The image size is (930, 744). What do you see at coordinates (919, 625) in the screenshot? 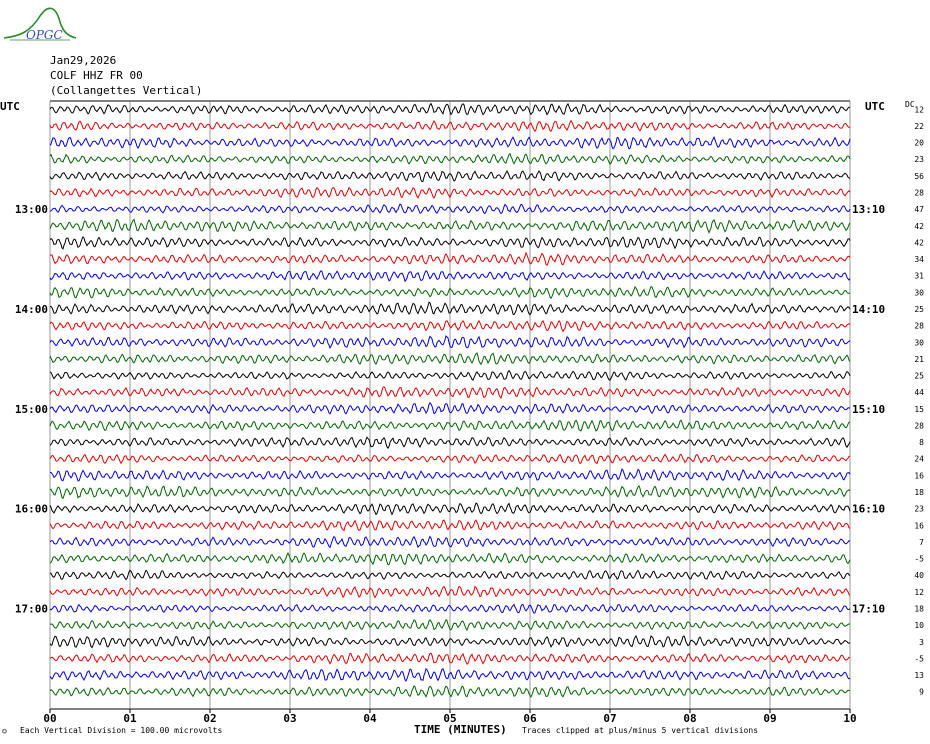
I see `dc-offset-label: 10` at bounding box center [919, 625].